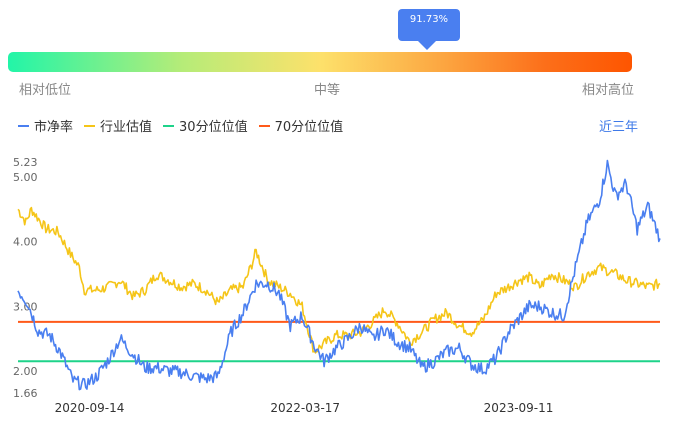 The height and width of the screenshot is (442, 686). I want to click on y-tick-label: 5.23, so click(25, 162).